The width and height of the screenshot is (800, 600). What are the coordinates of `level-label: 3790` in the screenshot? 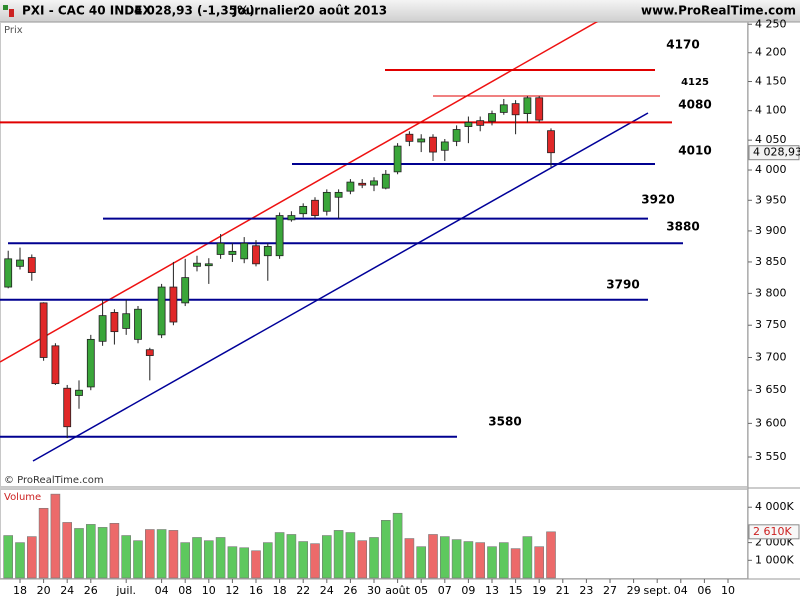 It's located at (622, 285).